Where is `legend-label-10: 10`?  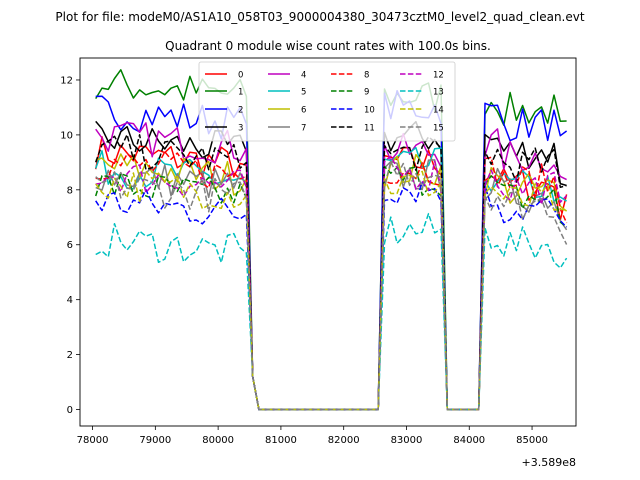
legend-label-10: 10 is located at coordinates (369, 111).